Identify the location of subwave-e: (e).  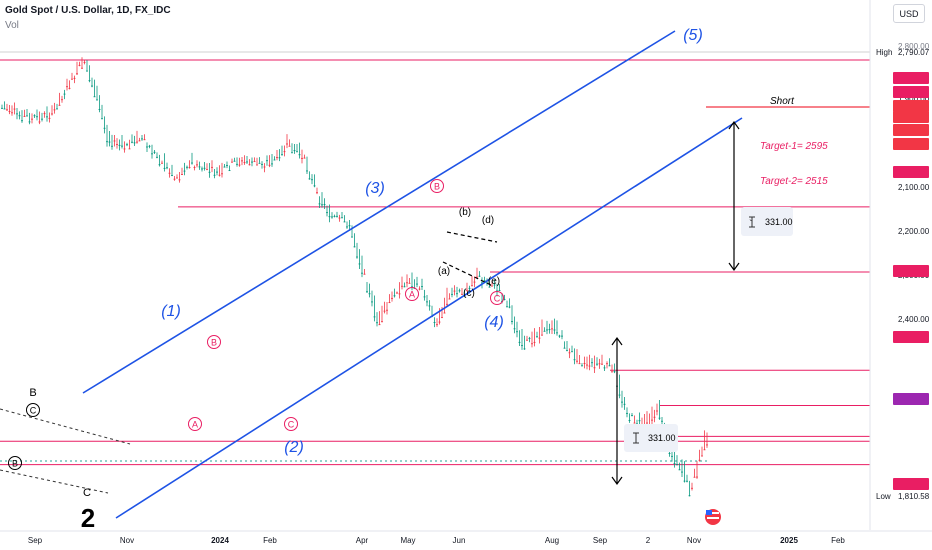
(494, 281).